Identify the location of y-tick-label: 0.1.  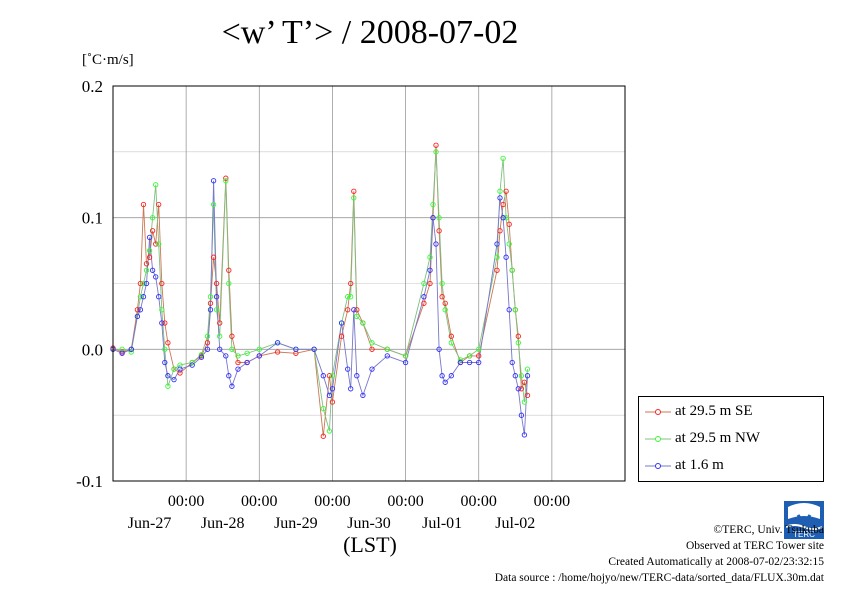
(92, 218).